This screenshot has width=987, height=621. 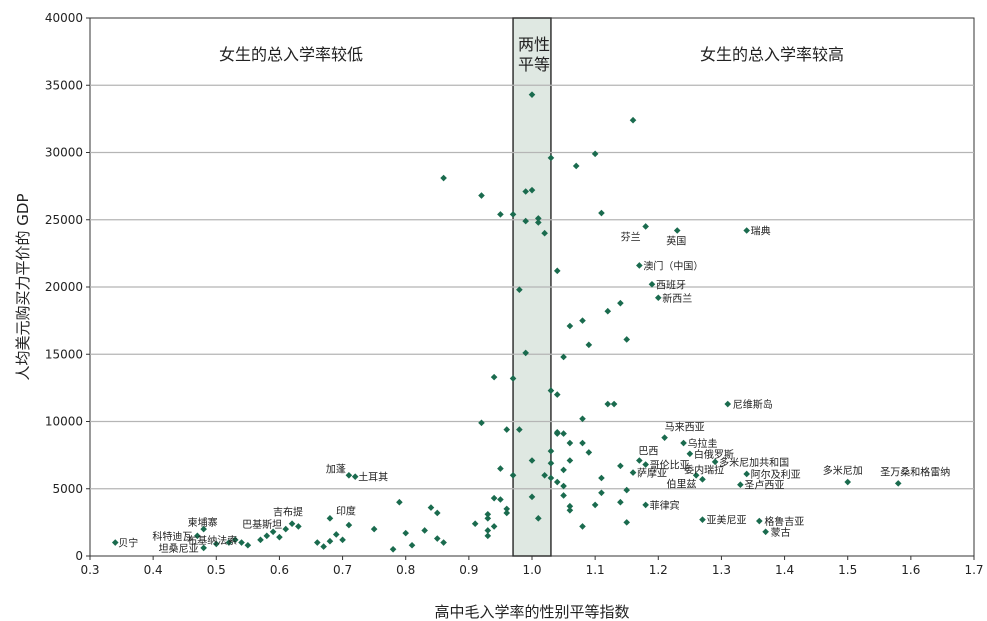 I want to click on point-label: 瑞典, so click(x=761, y=231).